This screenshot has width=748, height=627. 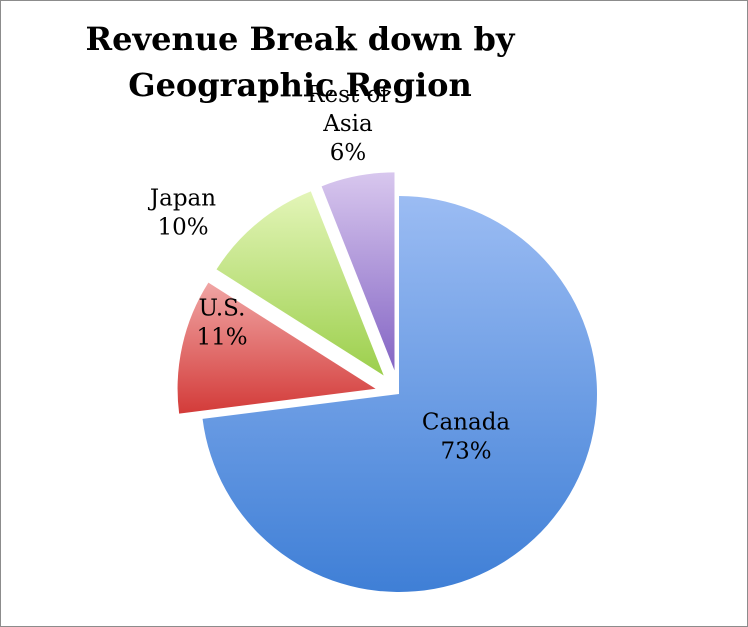 I want to click on slice-label-japan: Japan 10%, so click(x=182, y=213).